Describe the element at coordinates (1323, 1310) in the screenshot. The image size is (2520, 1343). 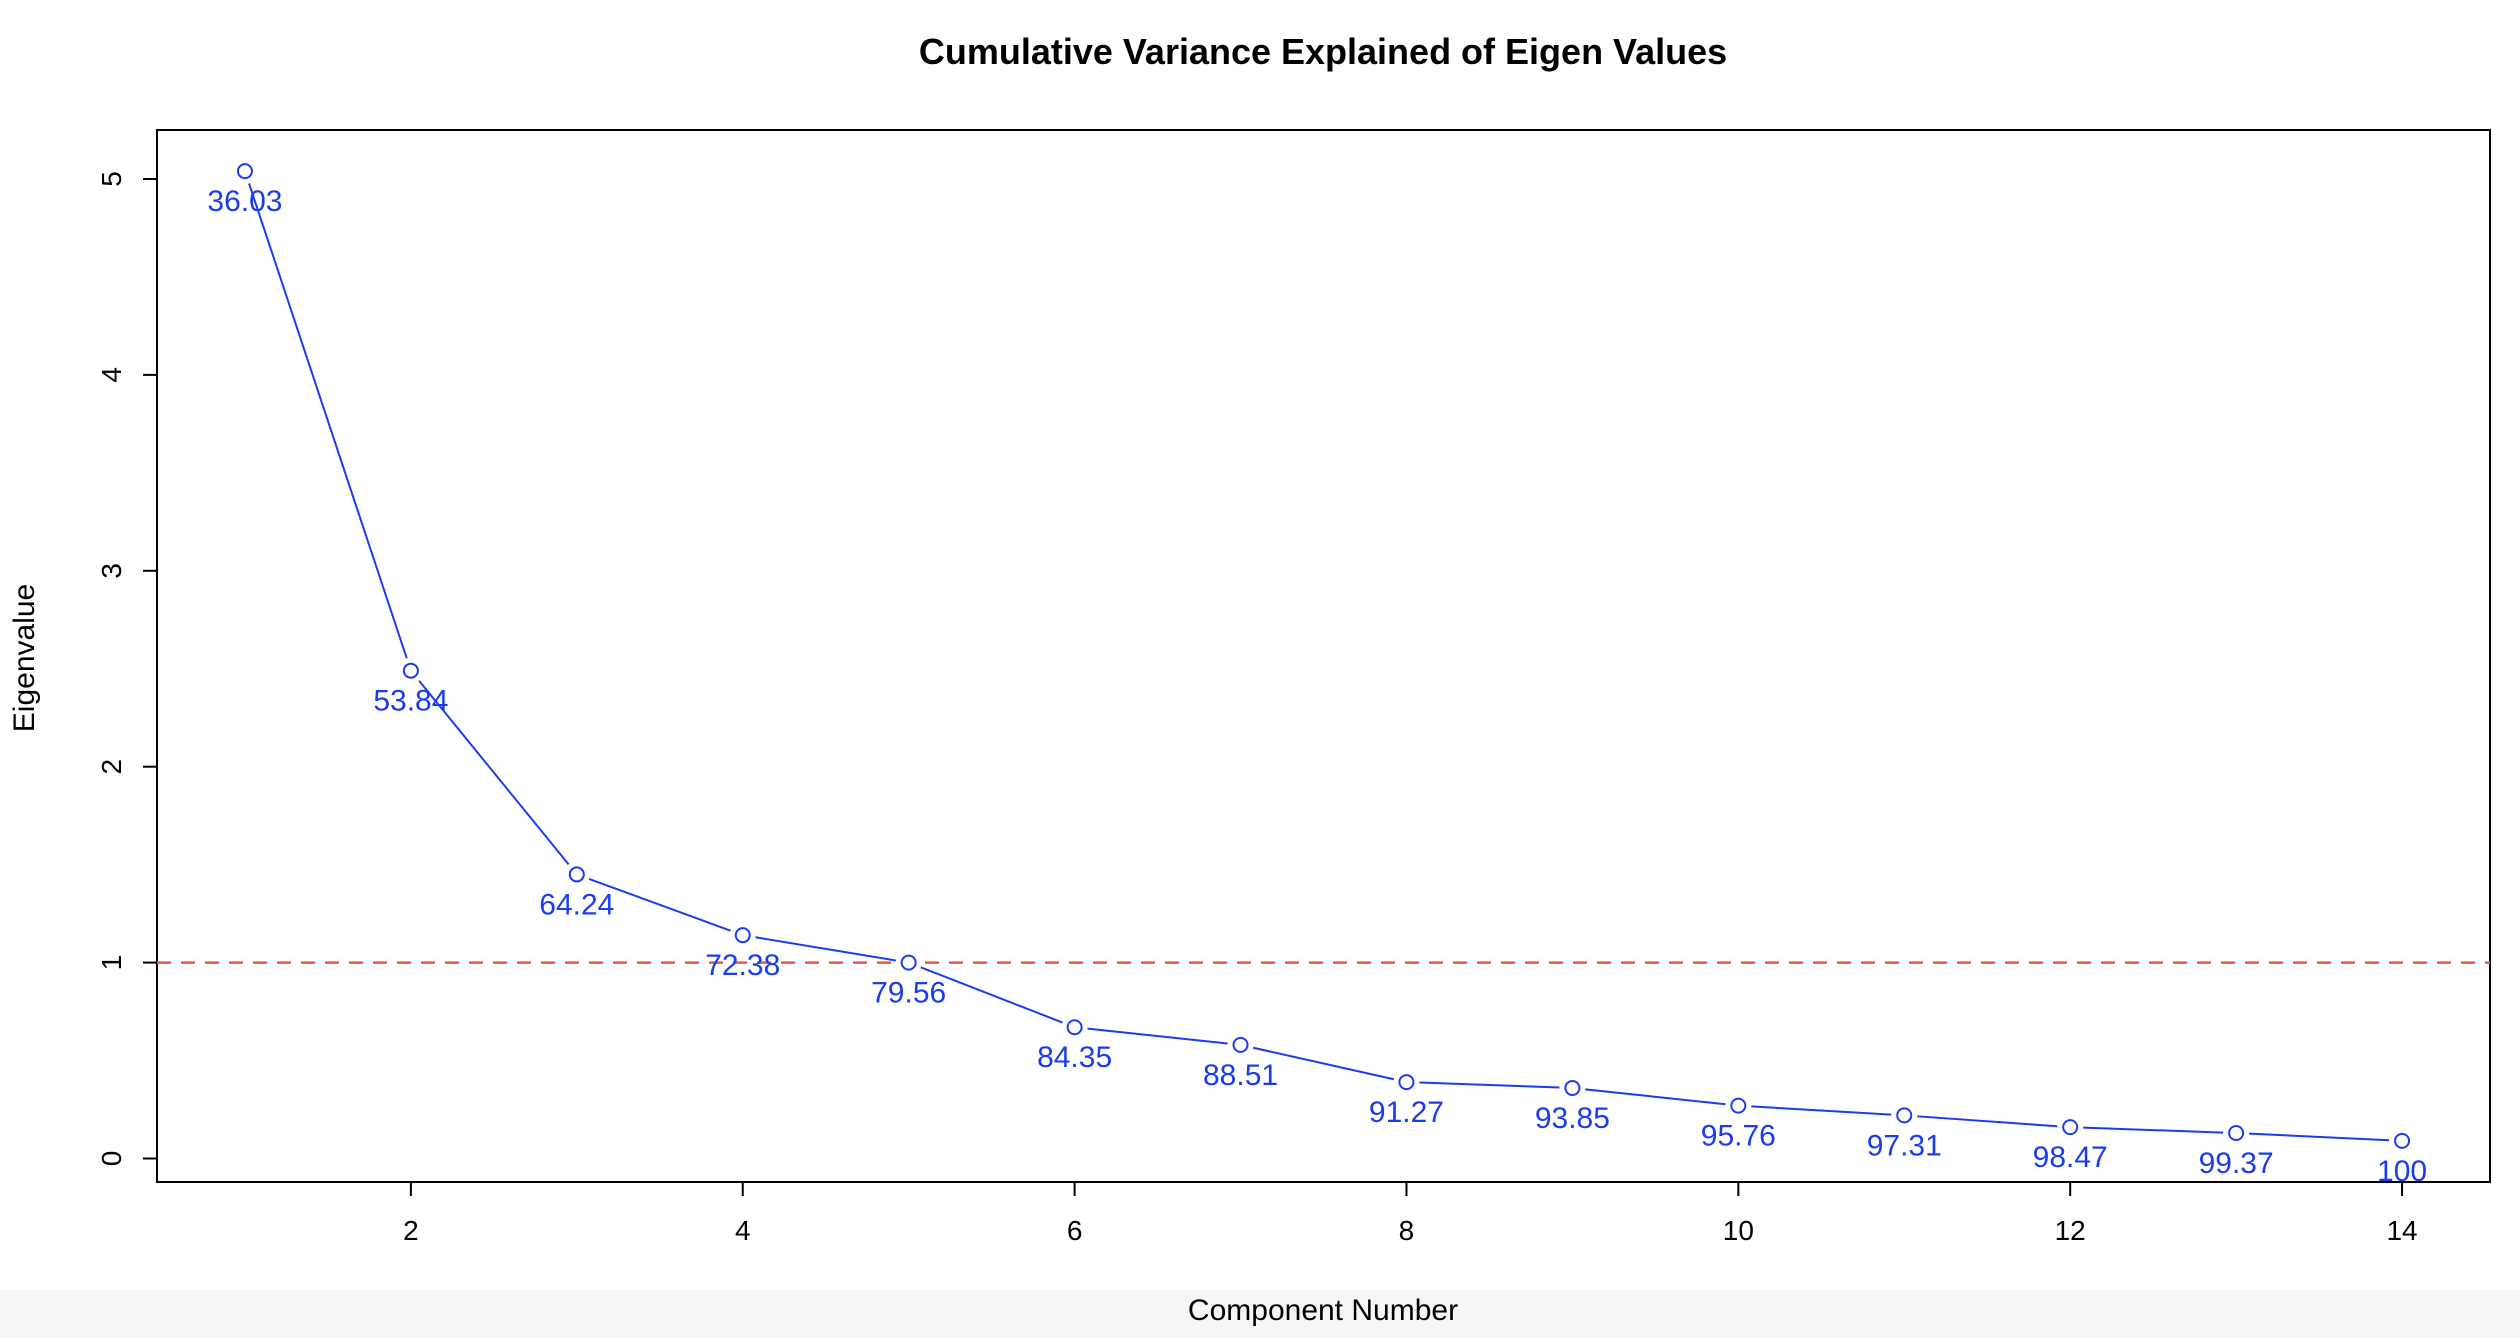
I see `x-axis-label: Component Number` at that location.